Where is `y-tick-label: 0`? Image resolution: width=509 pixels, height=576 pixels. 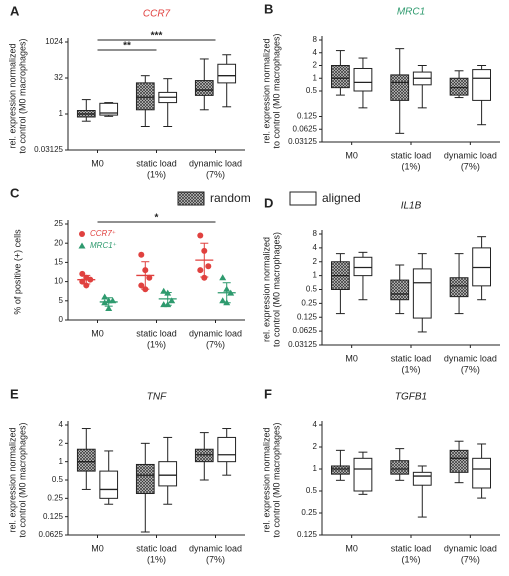 y-tick-label: 0 is located at coordinates (61, 319).